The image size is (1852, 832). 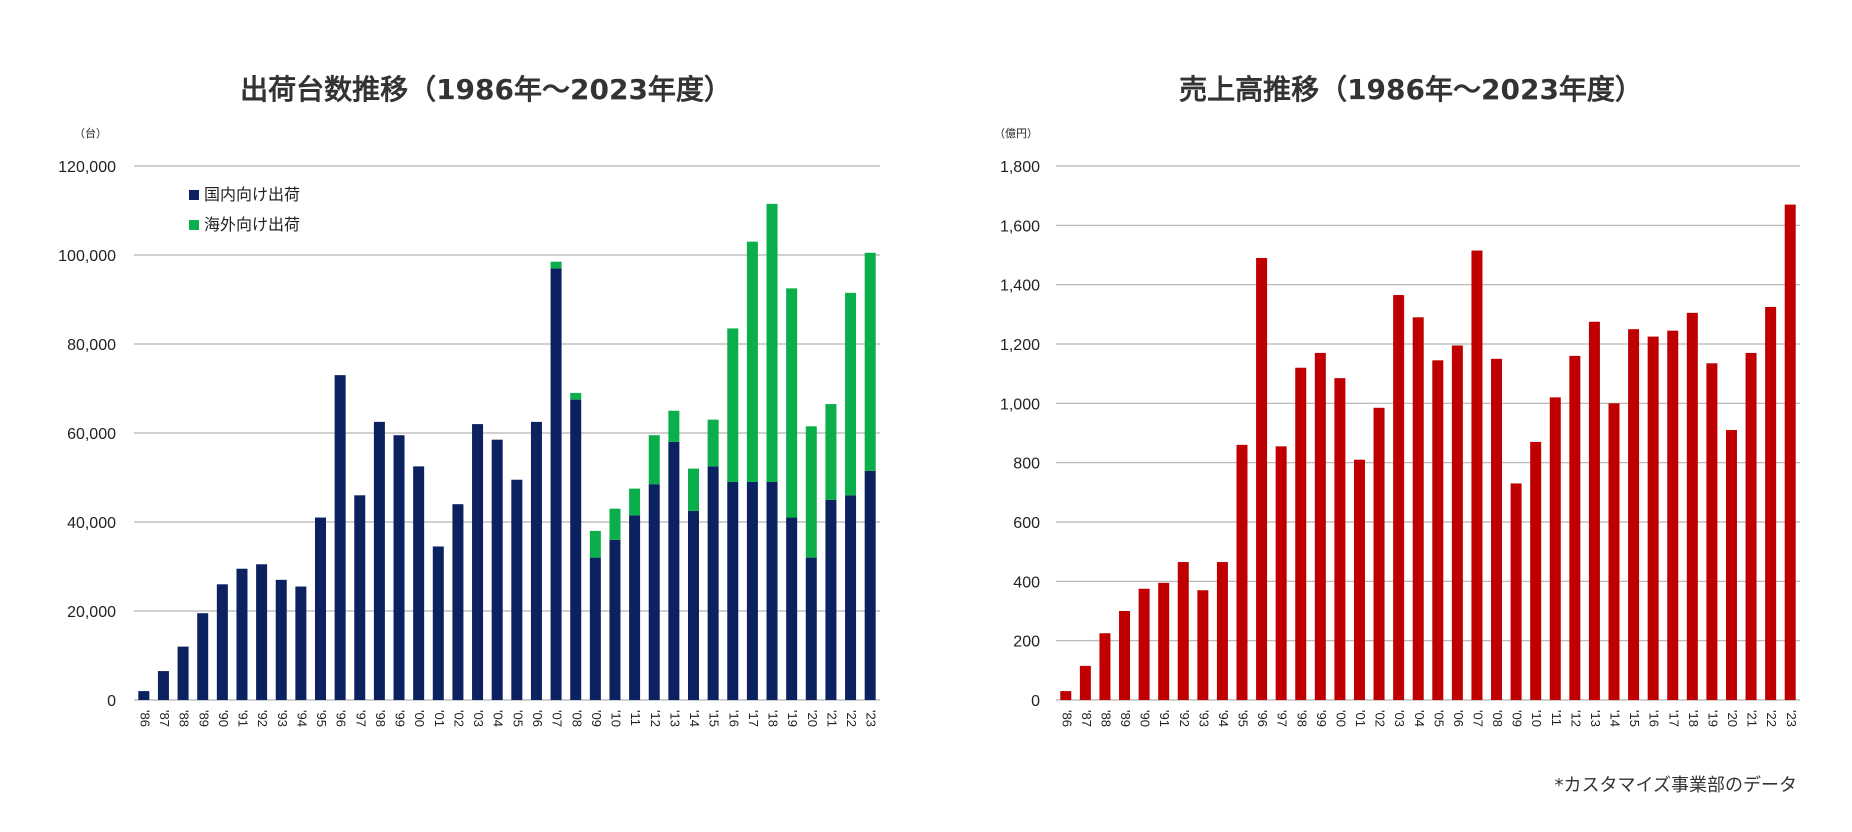 I want to click on y-tick-label: 800, so click(x=1026, y=464).